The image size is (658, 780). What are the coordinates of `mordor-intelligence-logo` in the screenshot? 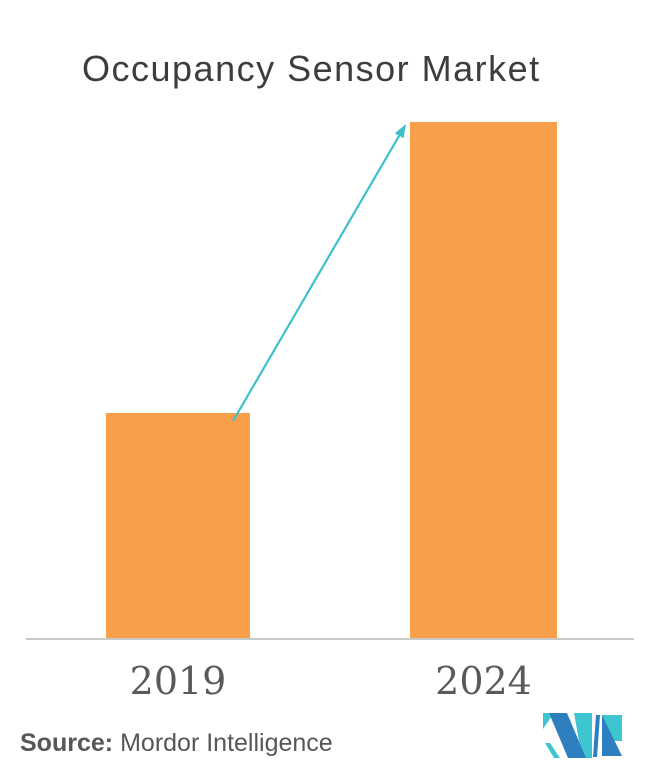 It's located at (582, 735).